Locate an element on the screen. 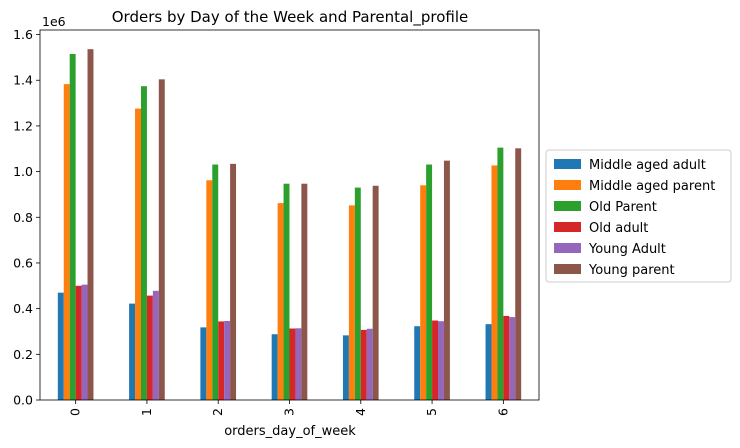 The height and width of the screenshot is (448, 740). x-tick-label: 4 is located at coordinates (360, 412).